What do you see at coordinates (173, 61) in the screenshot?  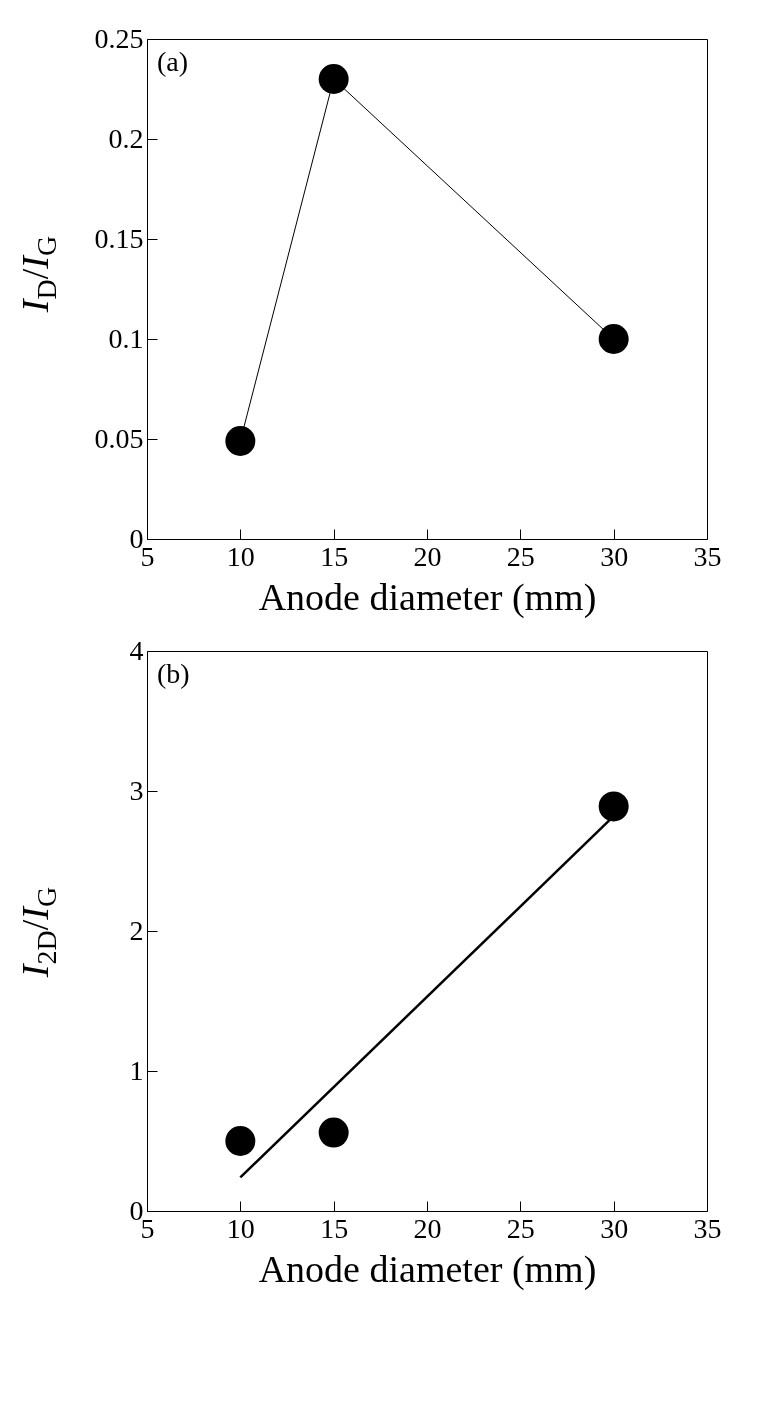 I see `annotation: (a)` at bounding box center [173, 61].